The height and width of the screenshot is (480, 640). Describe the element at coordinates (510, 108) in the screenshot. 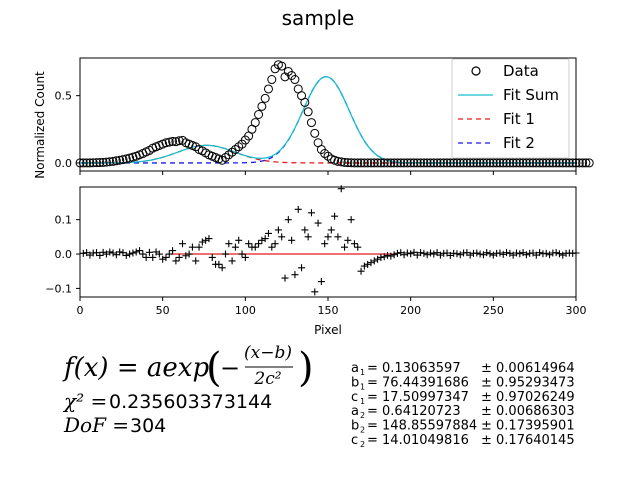

I see `legend: Data Fit Sum Fit 1 Fit 2` at that location.